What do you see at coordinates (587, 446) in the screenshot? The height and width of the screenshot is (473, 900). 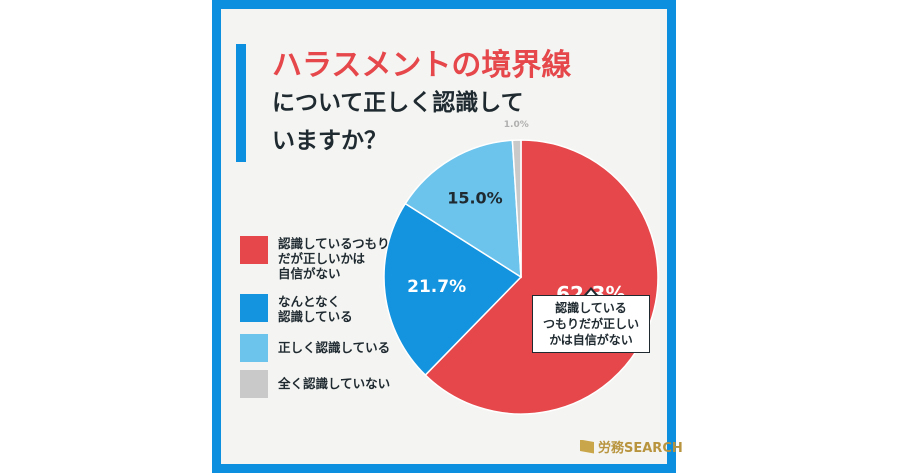 I see `book-icon` at bounding box center [587, 446].